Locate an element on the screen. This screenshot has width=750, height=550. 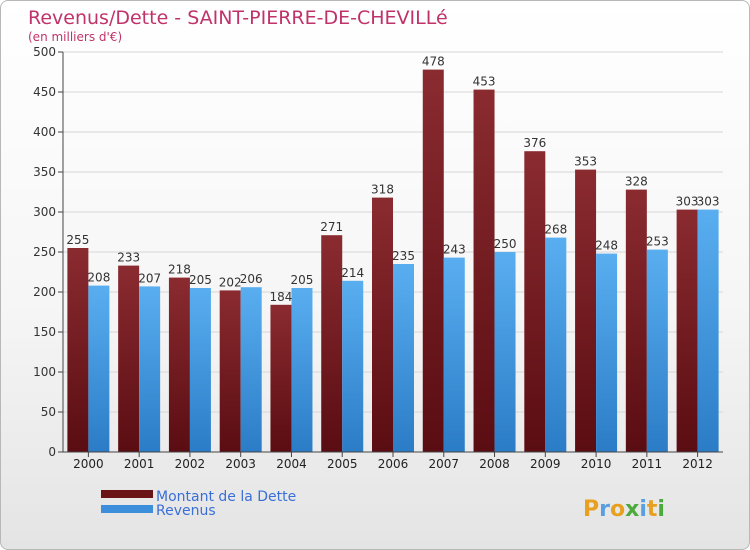
x-tick-label-2006: 2006 is located at coordinates (393, 464).